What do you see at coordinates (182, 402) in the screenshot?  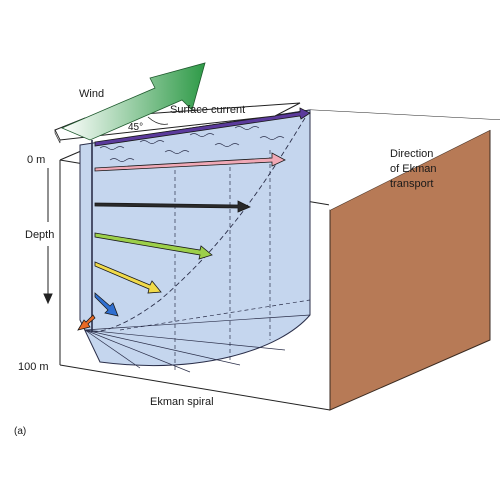 I see `ekman-spiral-label: Ekman spiral` at bounding box center [182, 402].